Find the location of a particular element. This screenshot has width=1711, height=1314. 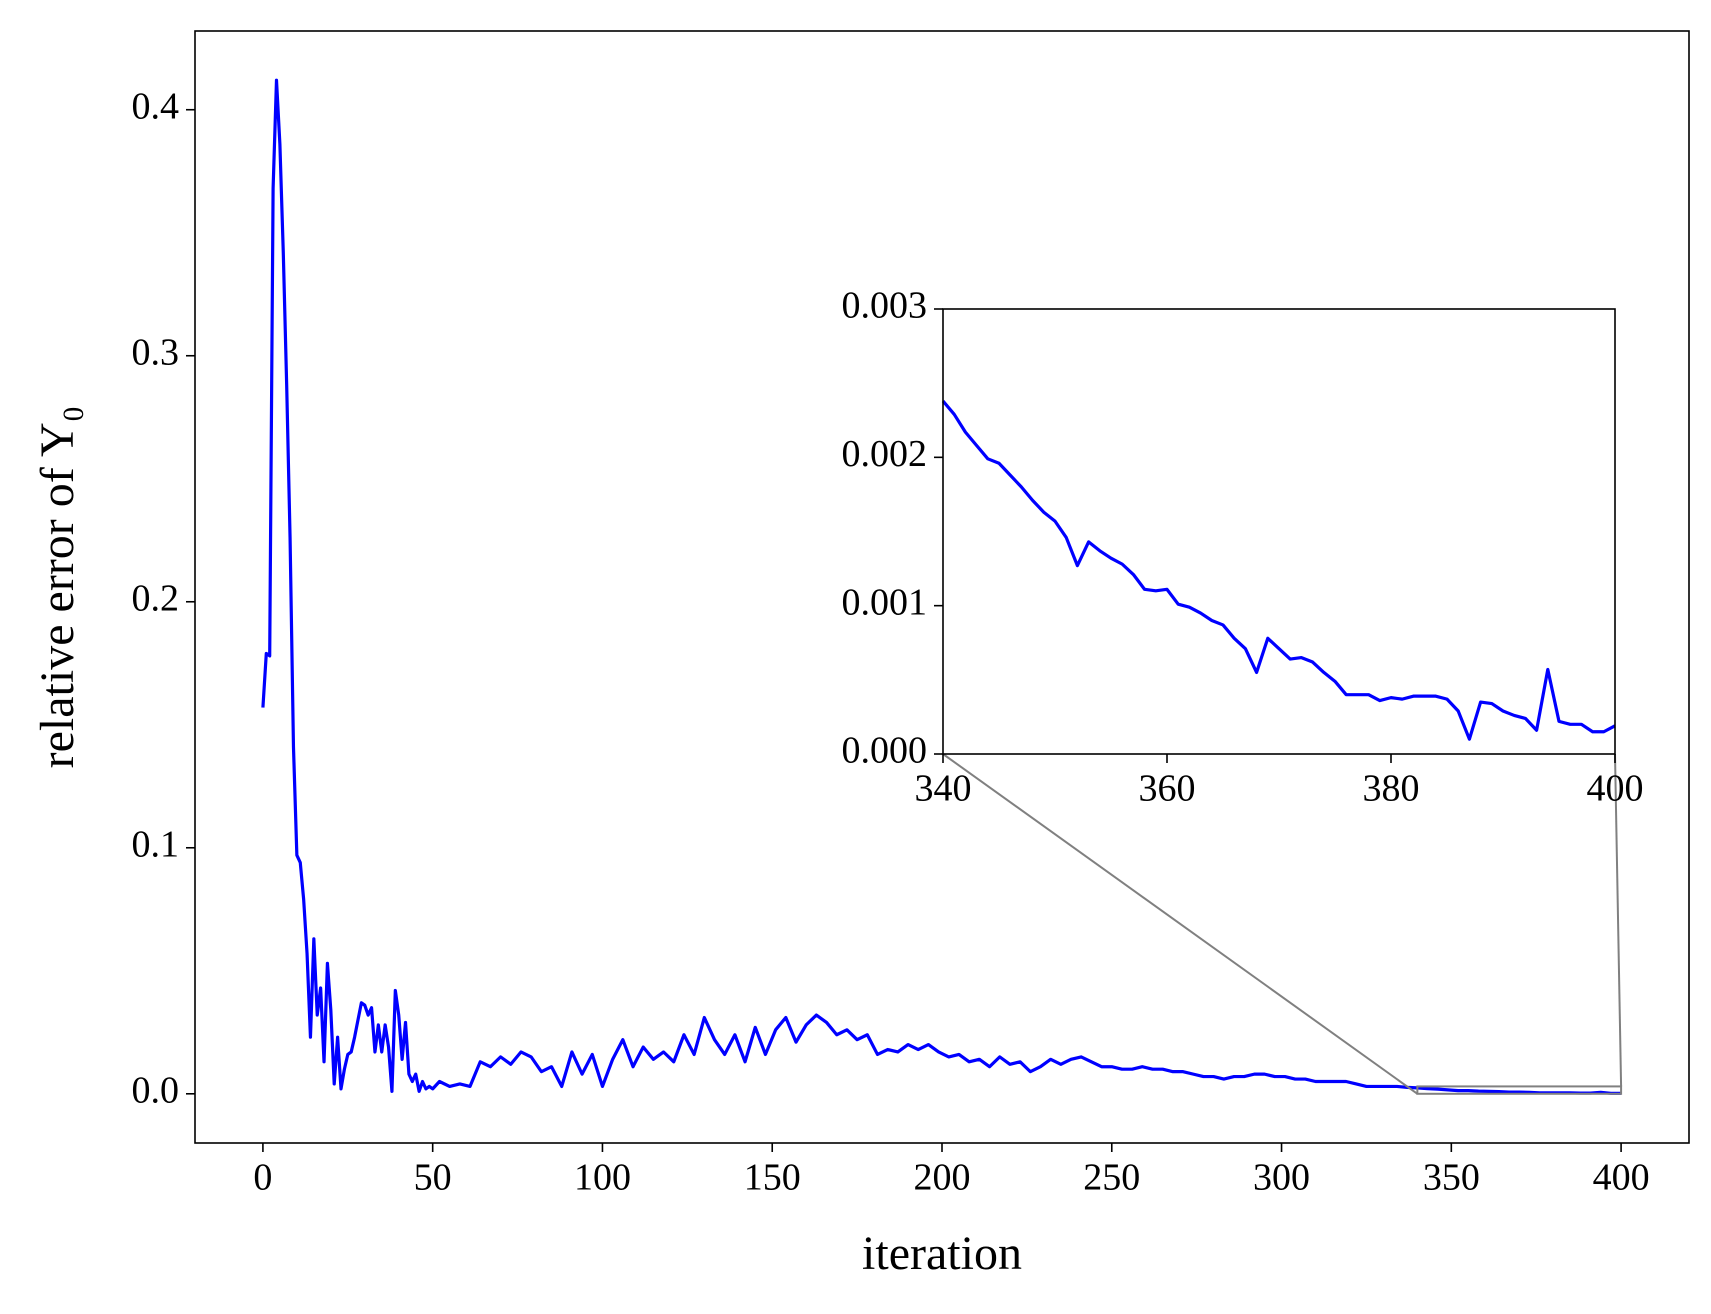

x-tick-label: 100 is located at coordinates (602, 1178).